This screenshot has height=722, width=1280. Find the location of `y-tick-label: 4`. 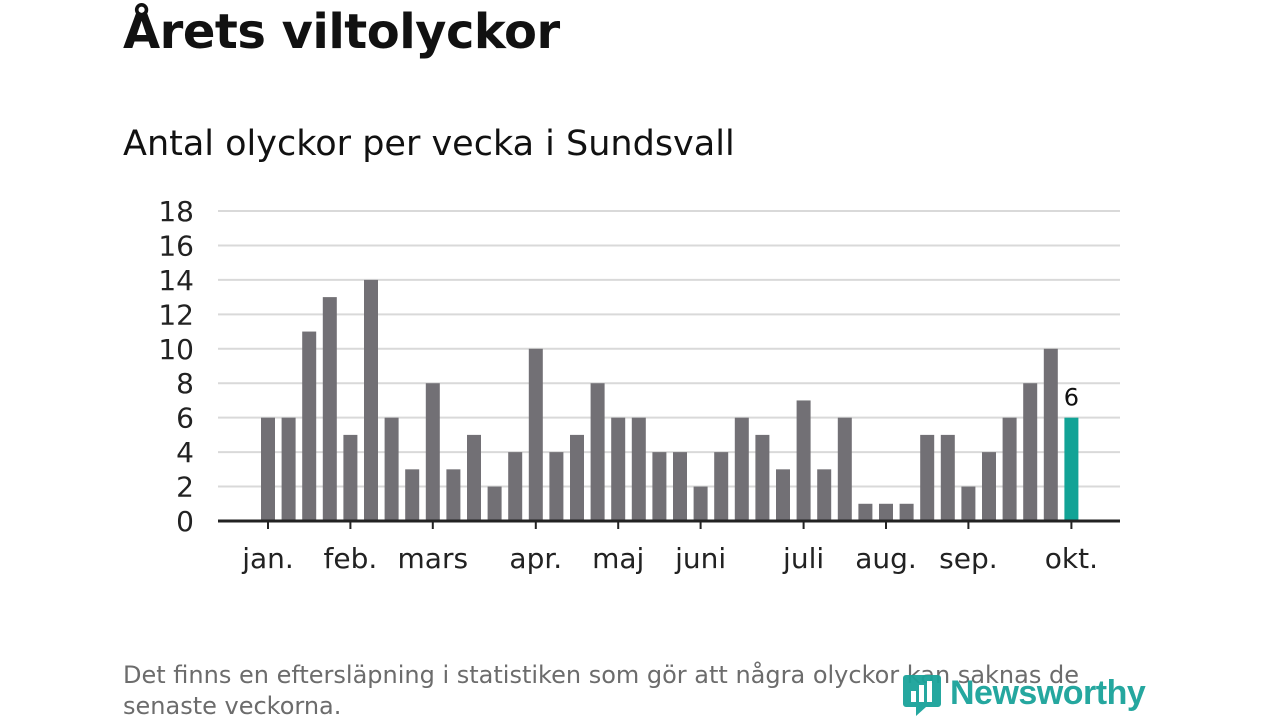

y-tick-label: 4 is located at coordinates (185, 452).